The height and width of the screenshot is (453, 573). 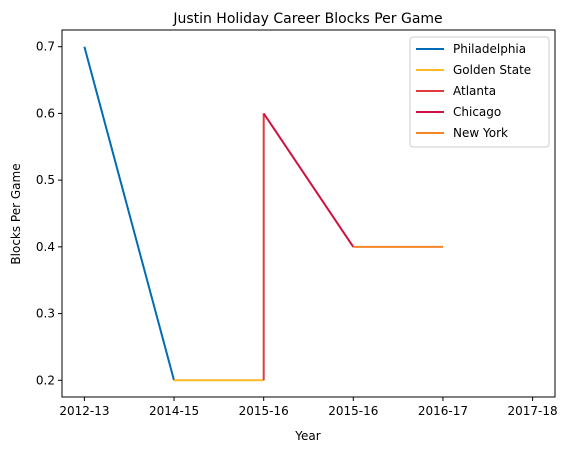 What do you see at coordinates (45, 380) in the screenshot?
I see `y-tick-label: 0.2` at bounding box center [45, 380].